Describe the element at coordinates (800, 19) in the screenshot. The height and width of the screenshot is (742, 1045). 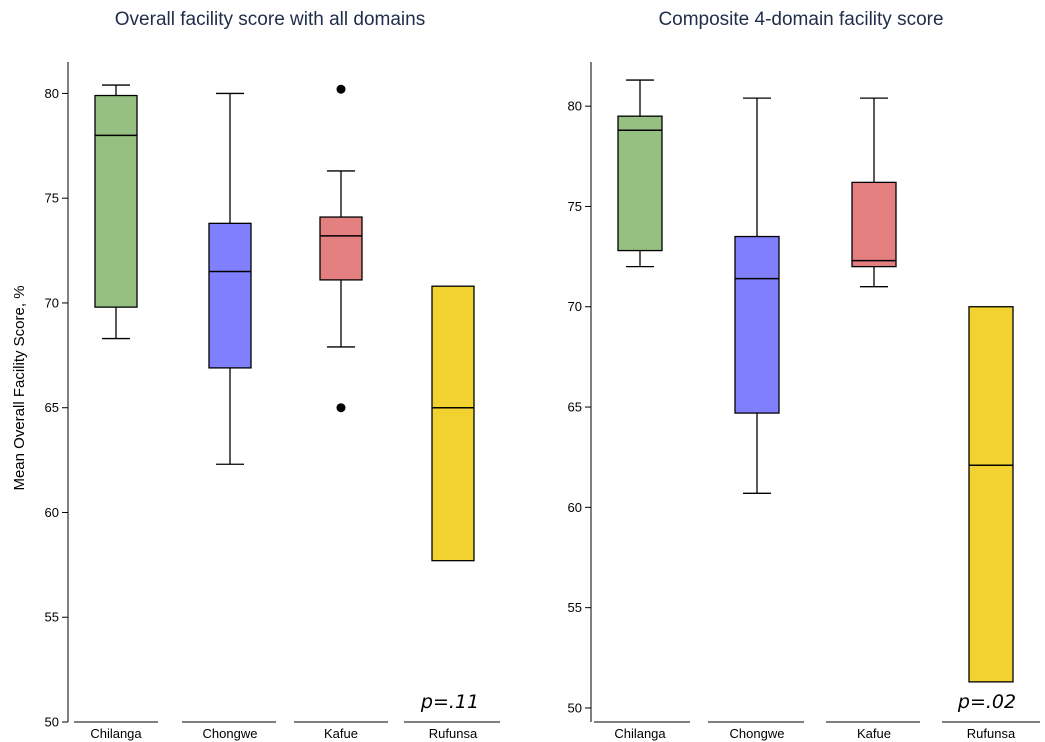
I see `panel-title: Composite 4-domain facility score` at that location.